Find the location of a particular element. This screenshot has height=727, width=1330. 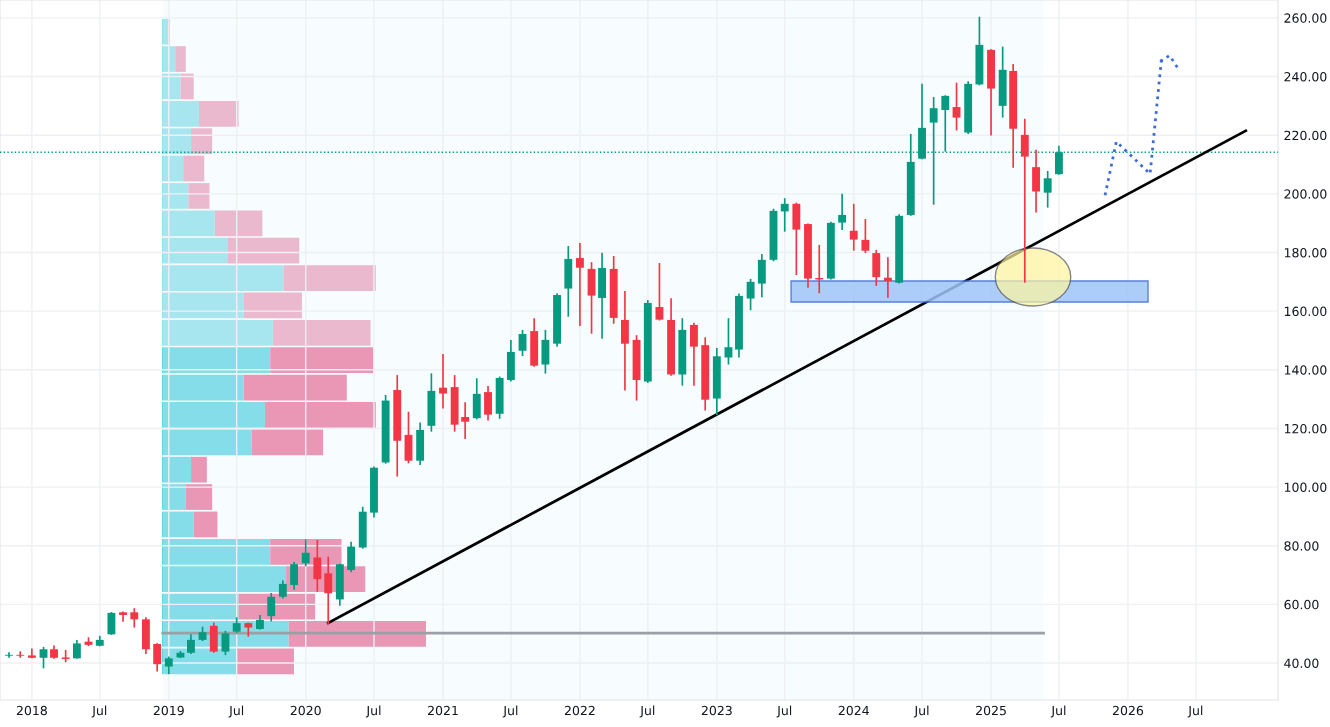

y-tick-label: 80.00 is located at coordinates (1301, 546).